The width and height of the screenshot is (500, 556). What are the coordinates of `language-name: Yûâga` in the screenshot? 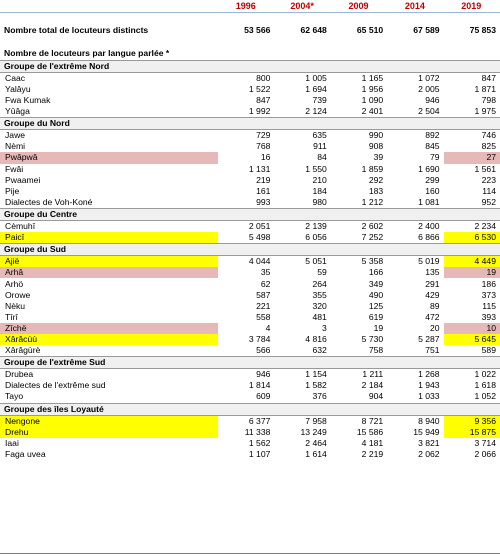 It's located at (17, 111).